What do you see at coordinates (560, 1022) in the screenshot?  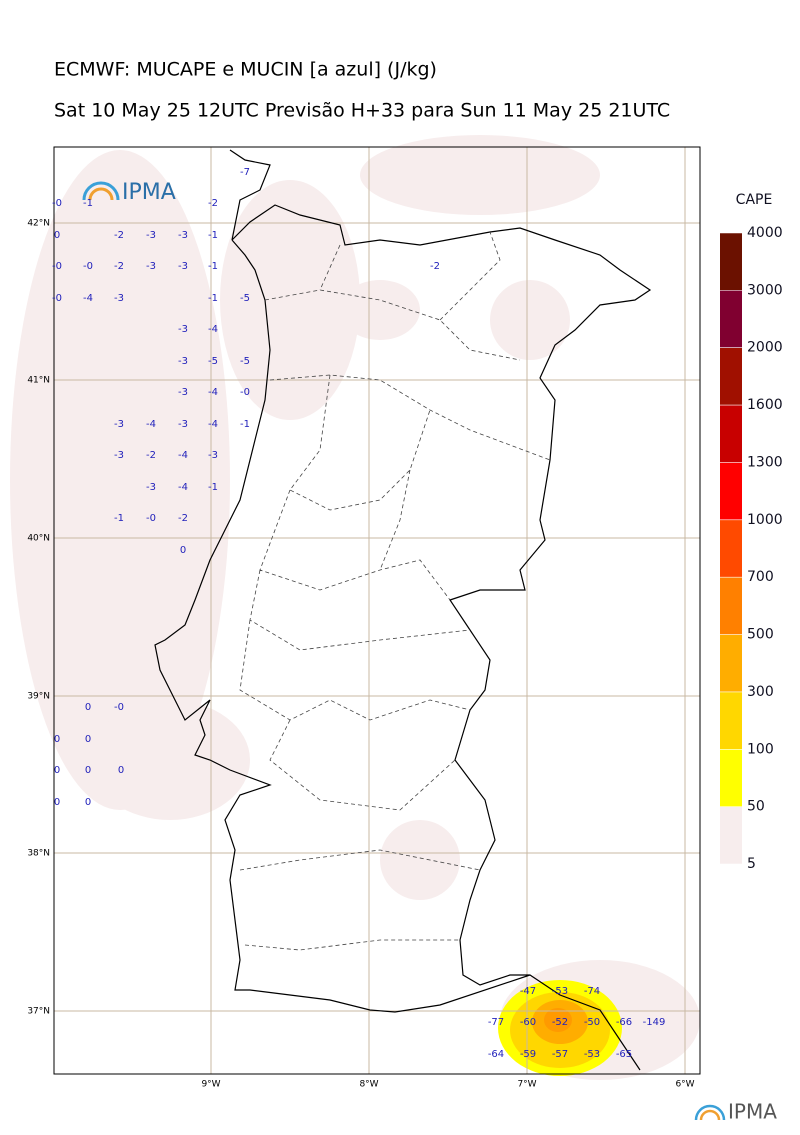 I see `cin-label: -52` at bounding box center [560, 1022].